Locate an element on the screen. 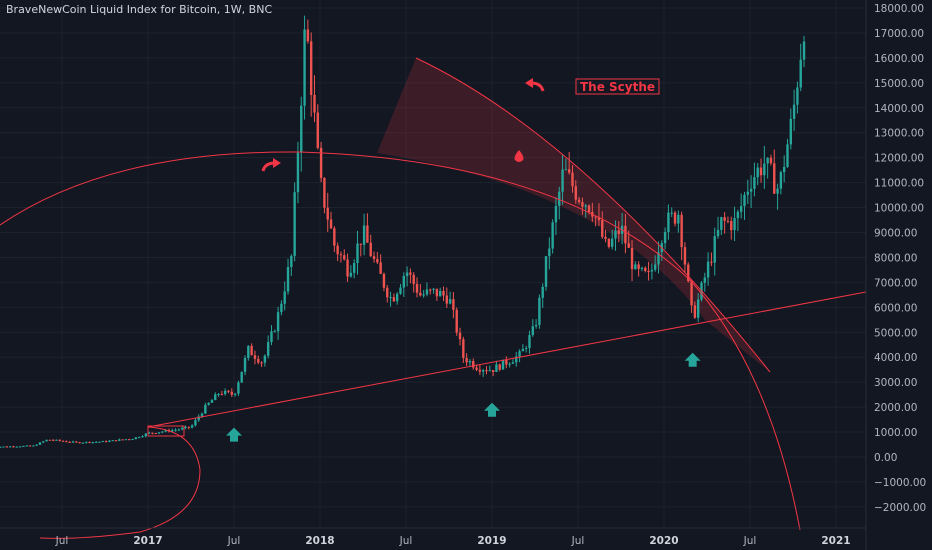  time-axis: Jul 2017 Jul 2018 Jul 2019 Jul 2020 Jul 2021 is located at coordinates (433, 537).